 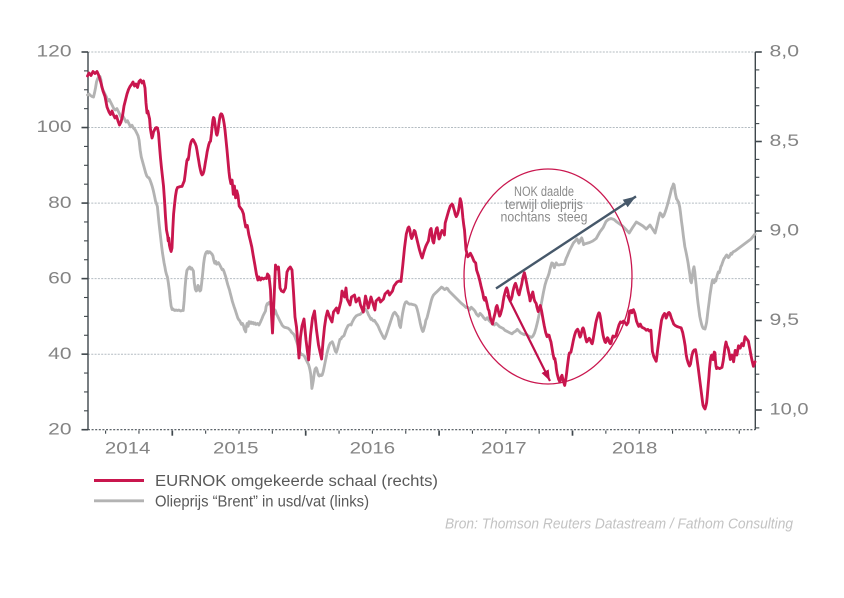 I want to click on svg-text: 120, so click(x=54, y=52).